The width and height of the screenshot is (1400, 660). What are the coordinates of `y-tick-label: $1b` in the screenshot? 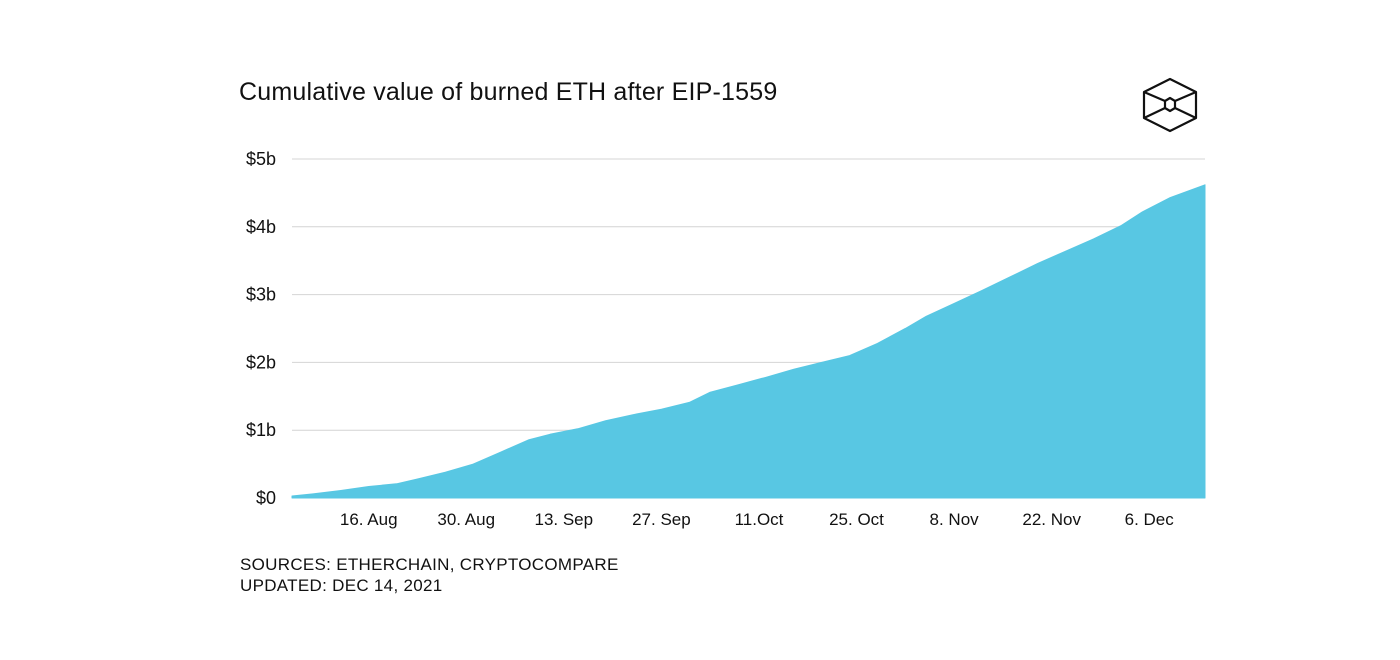 It's located at (261, 430).